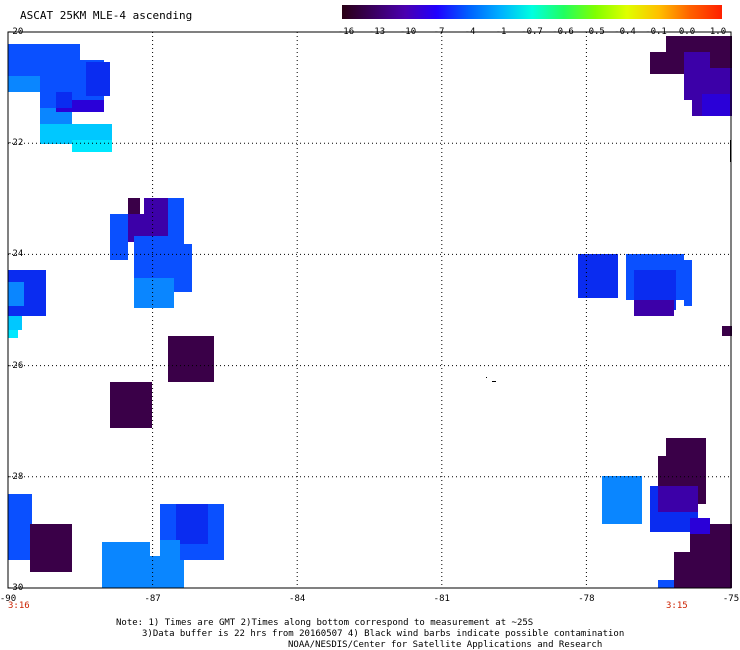  I want to click on latitude-label: -28, so click(15, 476).